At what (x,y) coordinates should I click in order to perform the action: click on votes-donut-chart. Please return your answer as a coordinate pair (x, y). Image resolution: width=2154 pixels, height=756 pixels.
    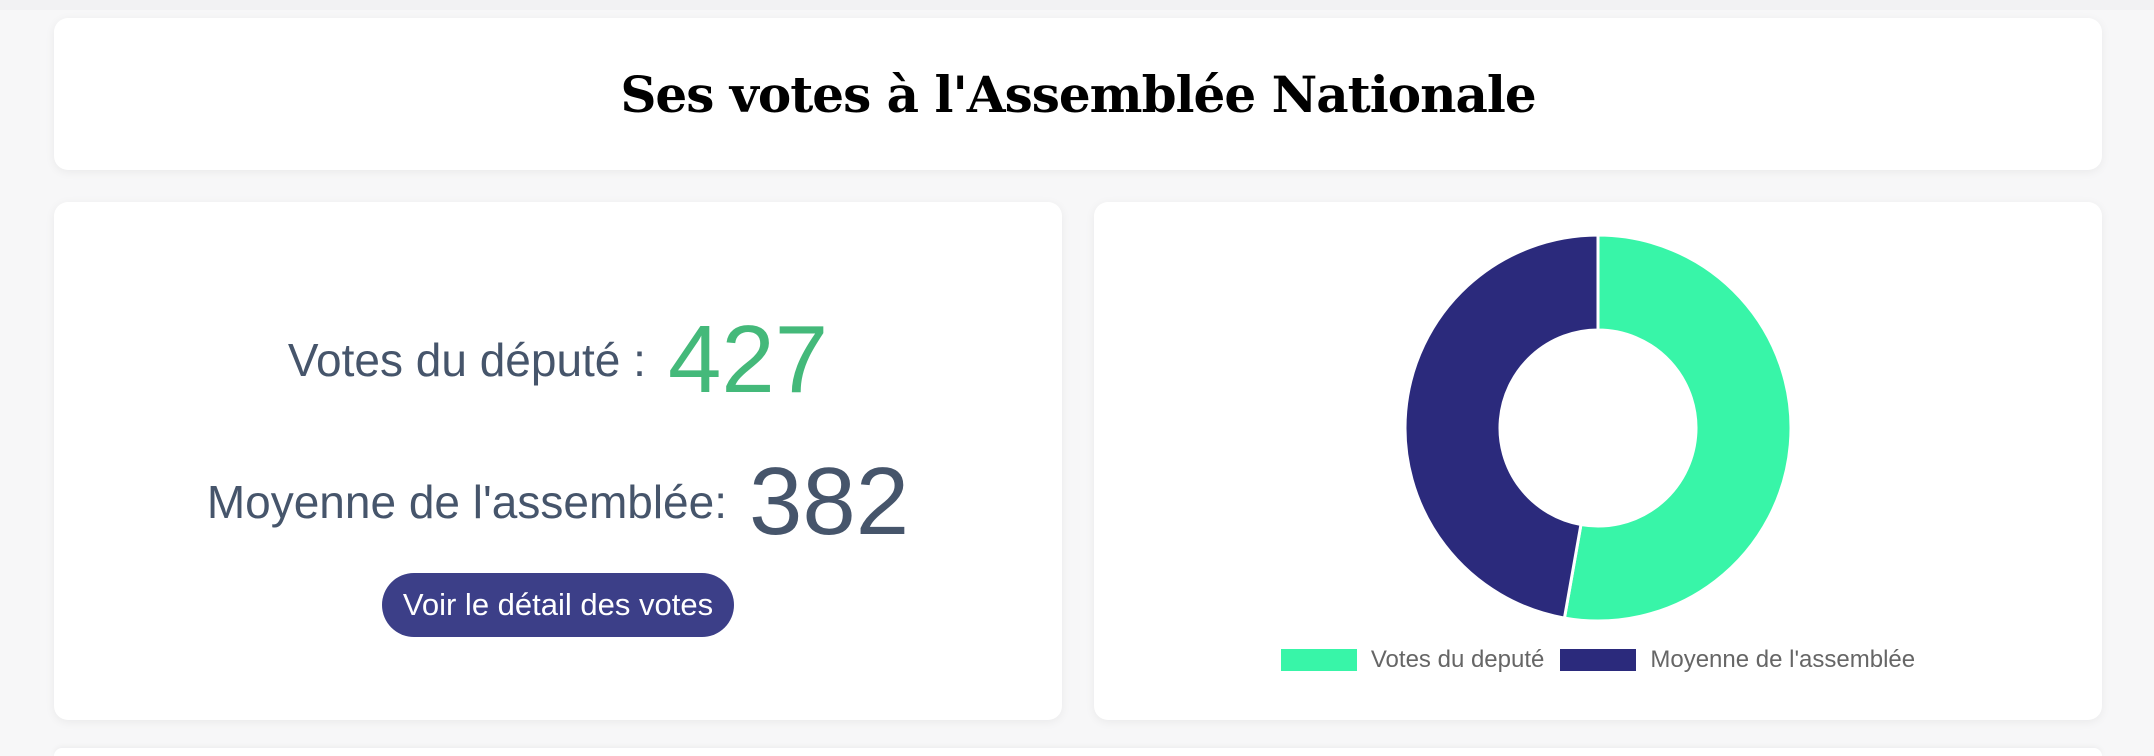
    Looking at the image, I should click on (1598, 428).